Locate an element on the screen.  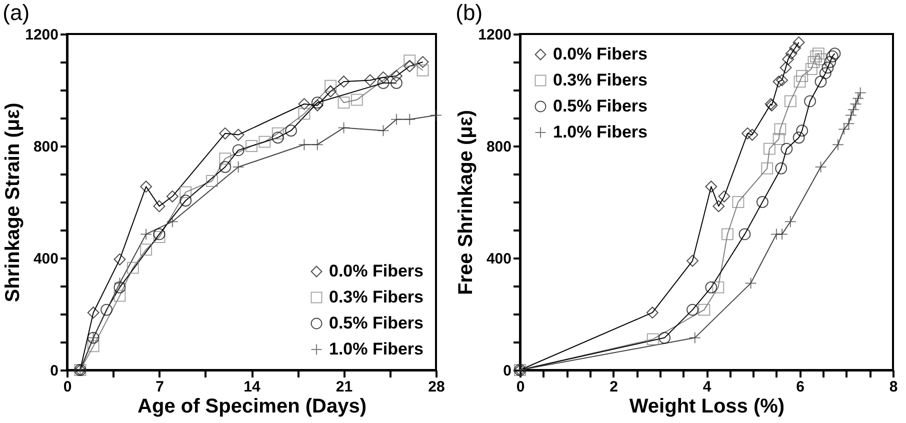
x-tick-label: 14 is located at coordinates (252, 387).